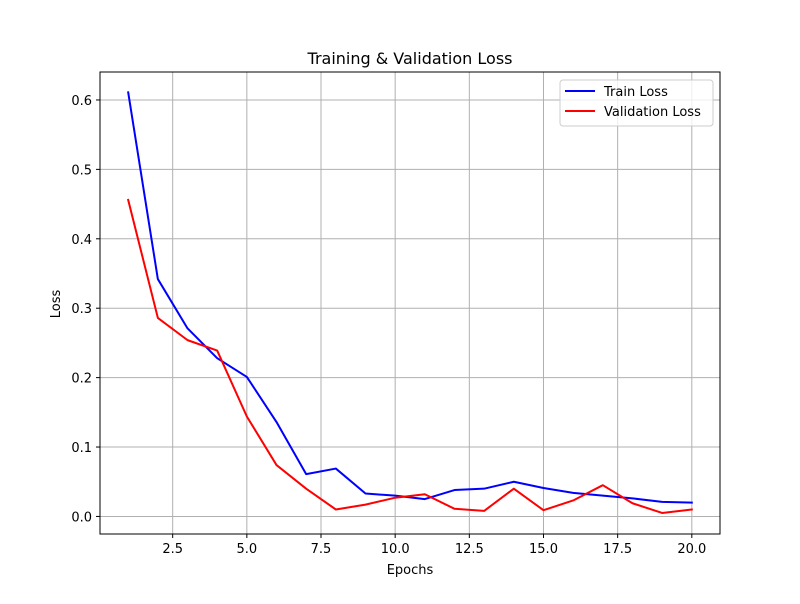  What do you see at coordinates (543, 549) in the screenshot?
I see `x-tick-label: 15.0` at bounding box center [543, 549].